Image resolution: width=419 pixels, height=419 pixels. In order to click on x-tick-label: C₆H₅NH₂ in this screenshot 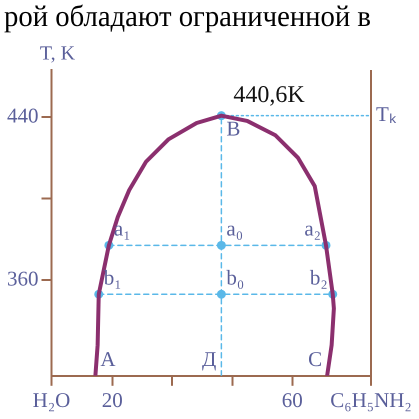, I will do `click(371, 400)`.